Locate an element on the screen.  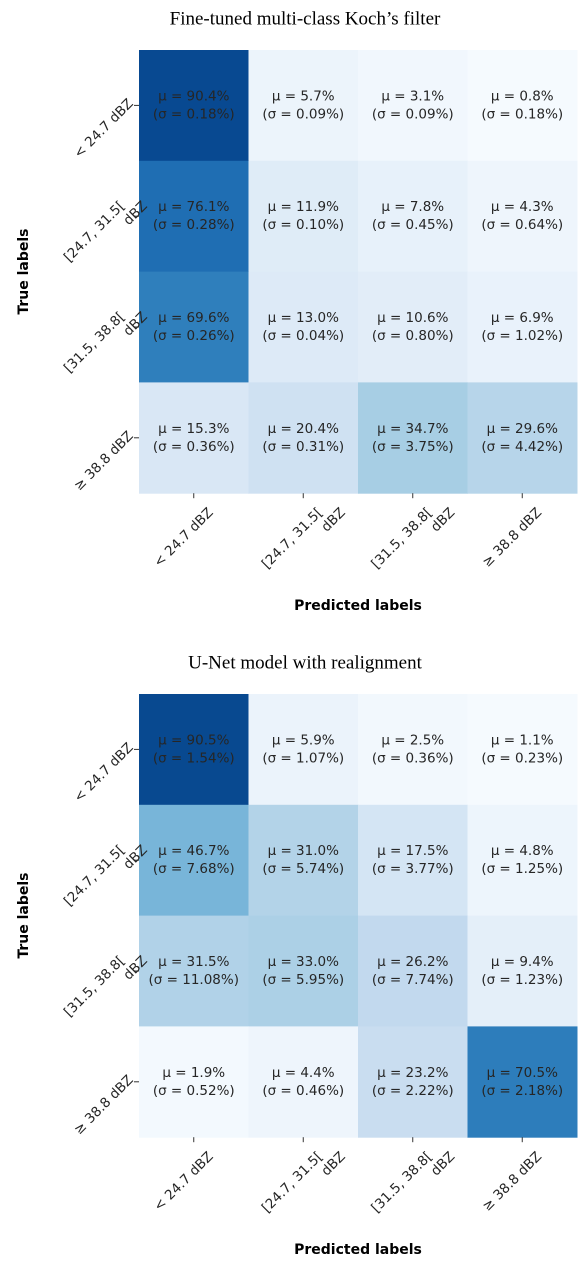
cell-std-label: (σ = 0.26%) is located at coordinates (194, 336).